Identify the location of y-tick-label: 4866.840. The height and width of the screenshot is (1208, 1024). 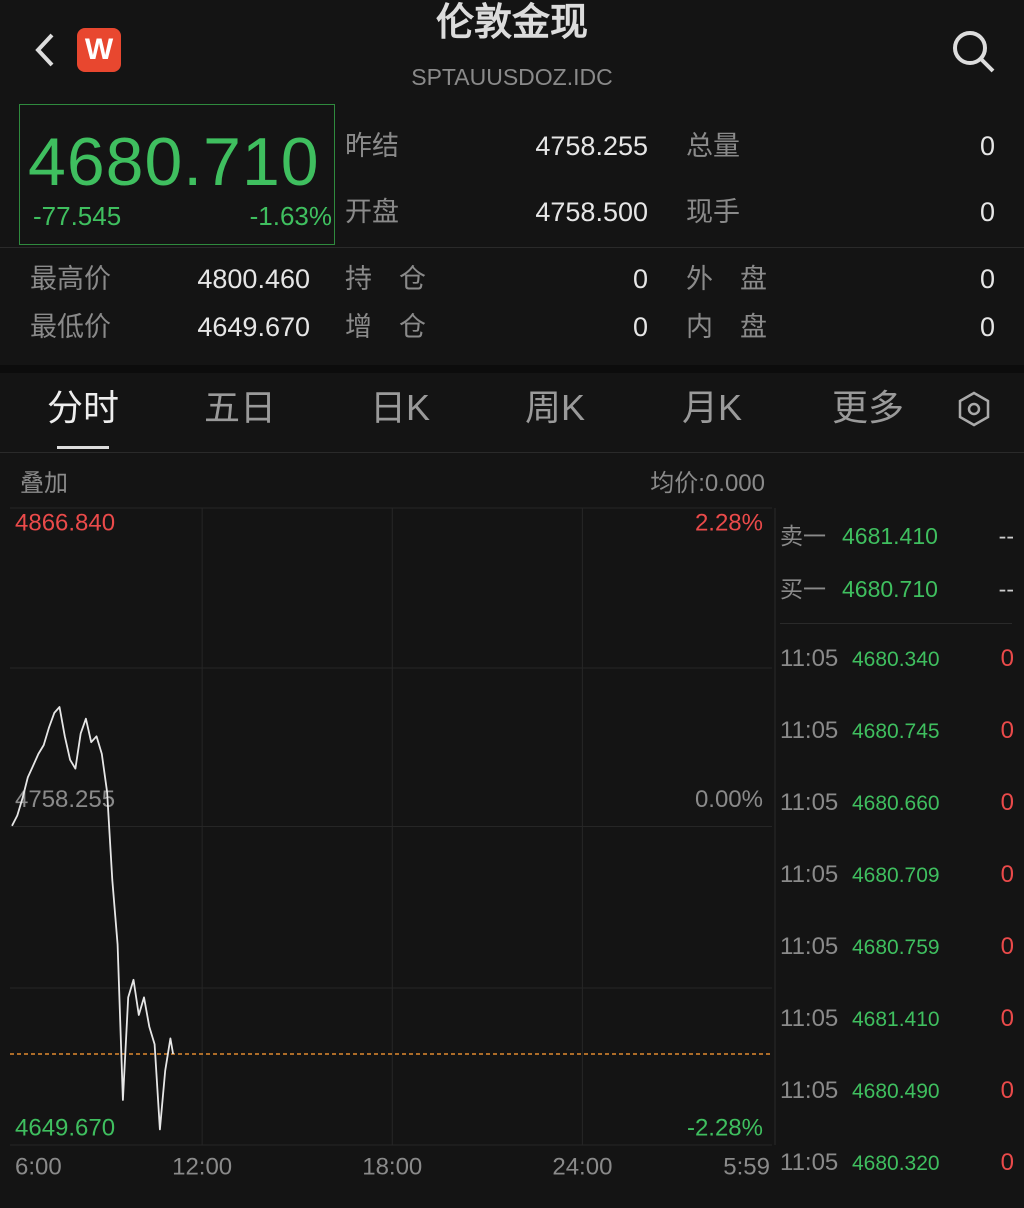
(65, 522).